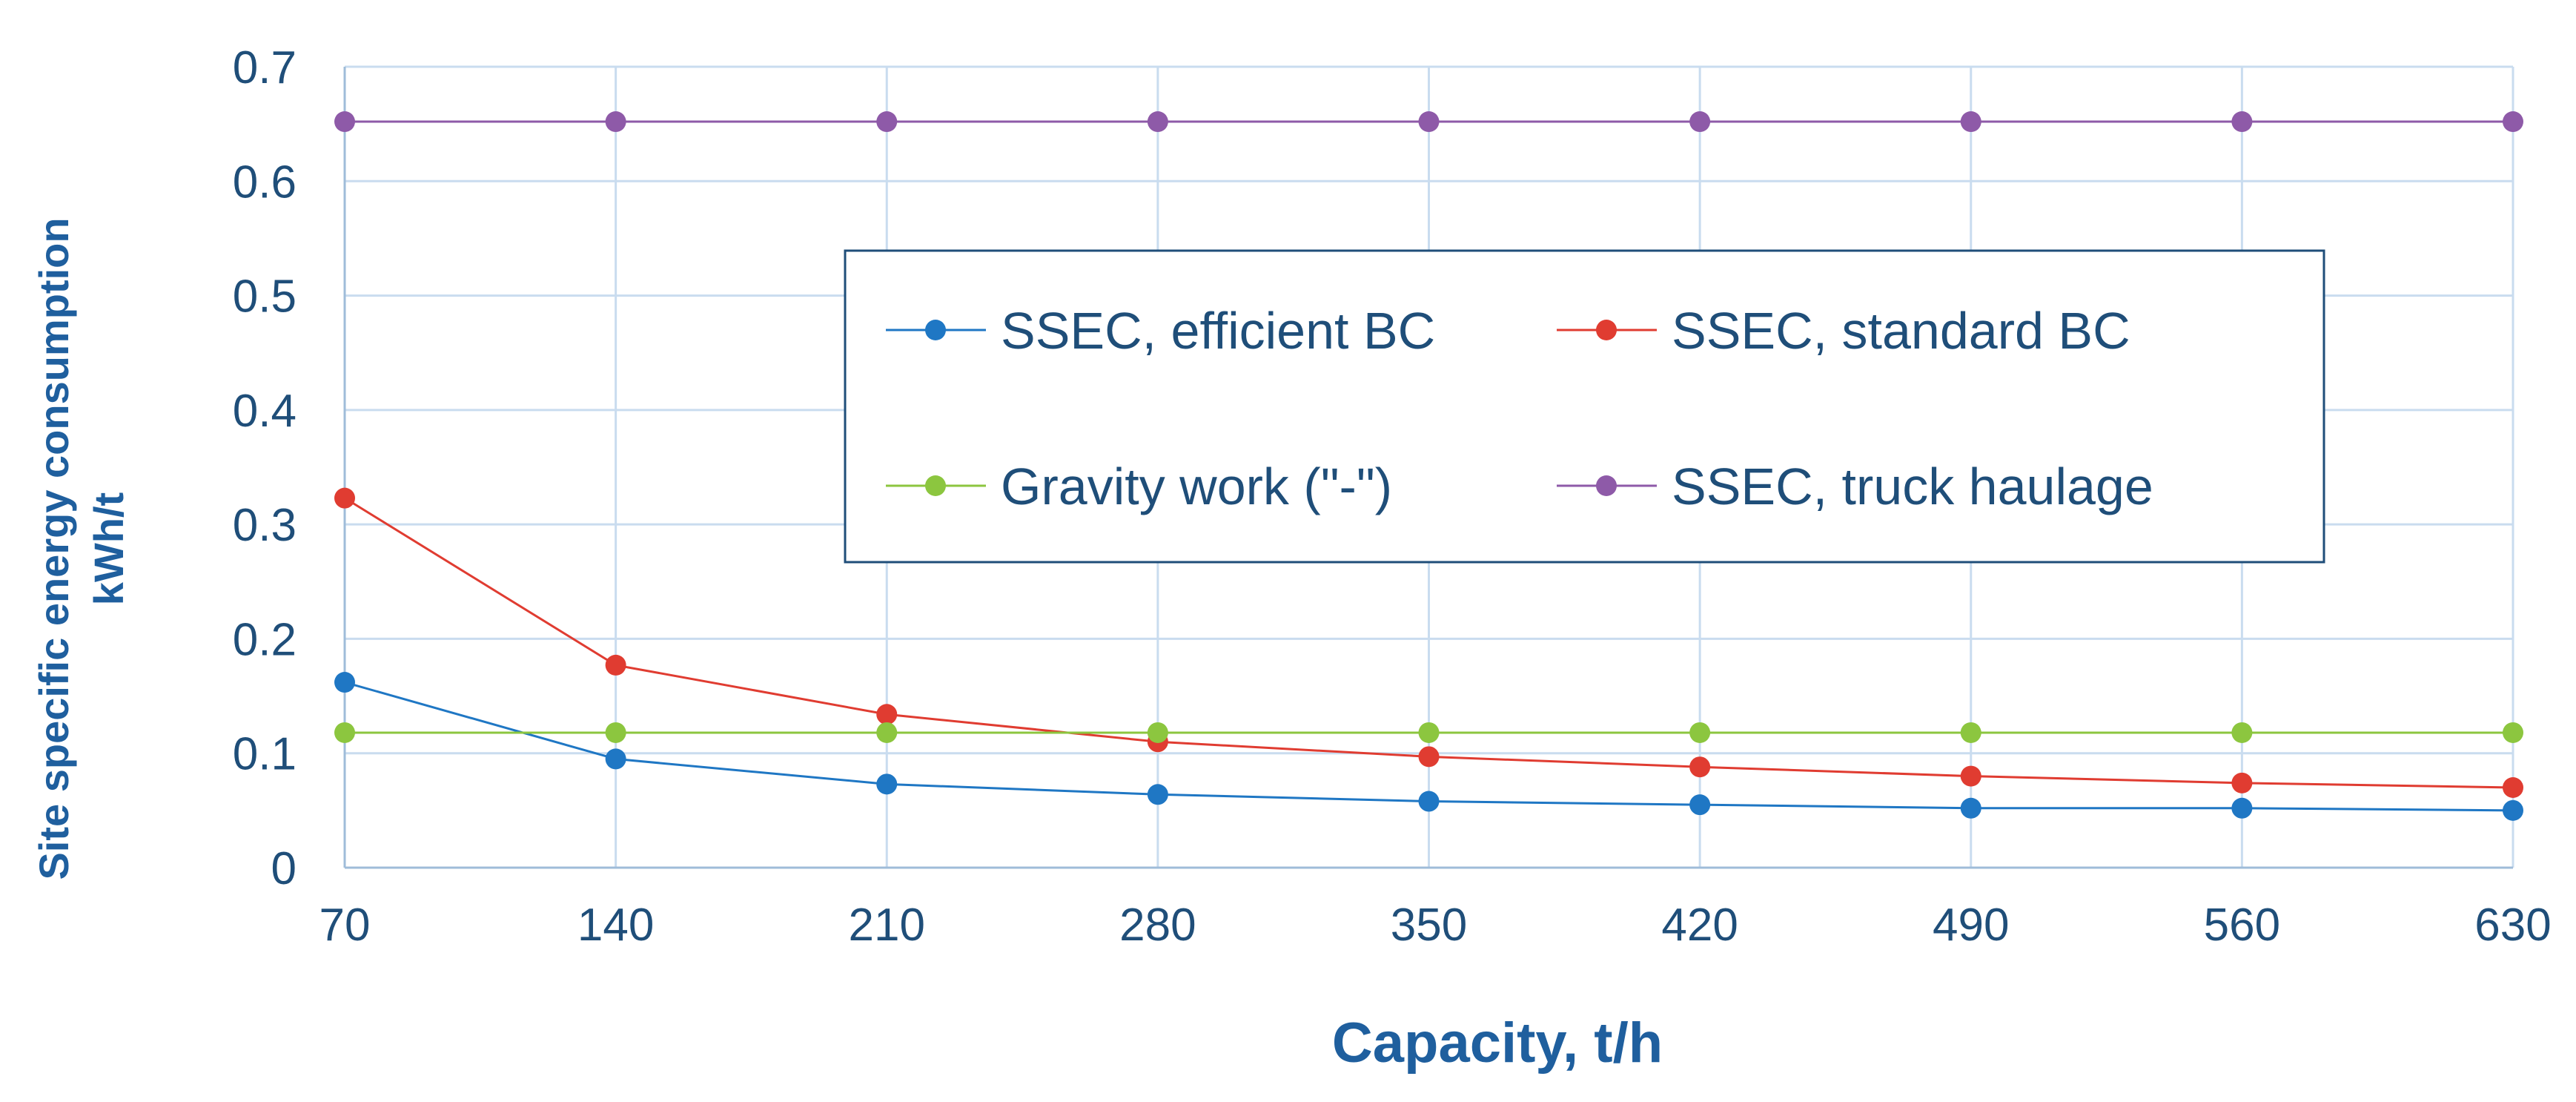 The image size is (2576, 1102). Describe the element at coordinates (265, 639) in the screenshot. I see `y-tick-label: 0.2` at that location.